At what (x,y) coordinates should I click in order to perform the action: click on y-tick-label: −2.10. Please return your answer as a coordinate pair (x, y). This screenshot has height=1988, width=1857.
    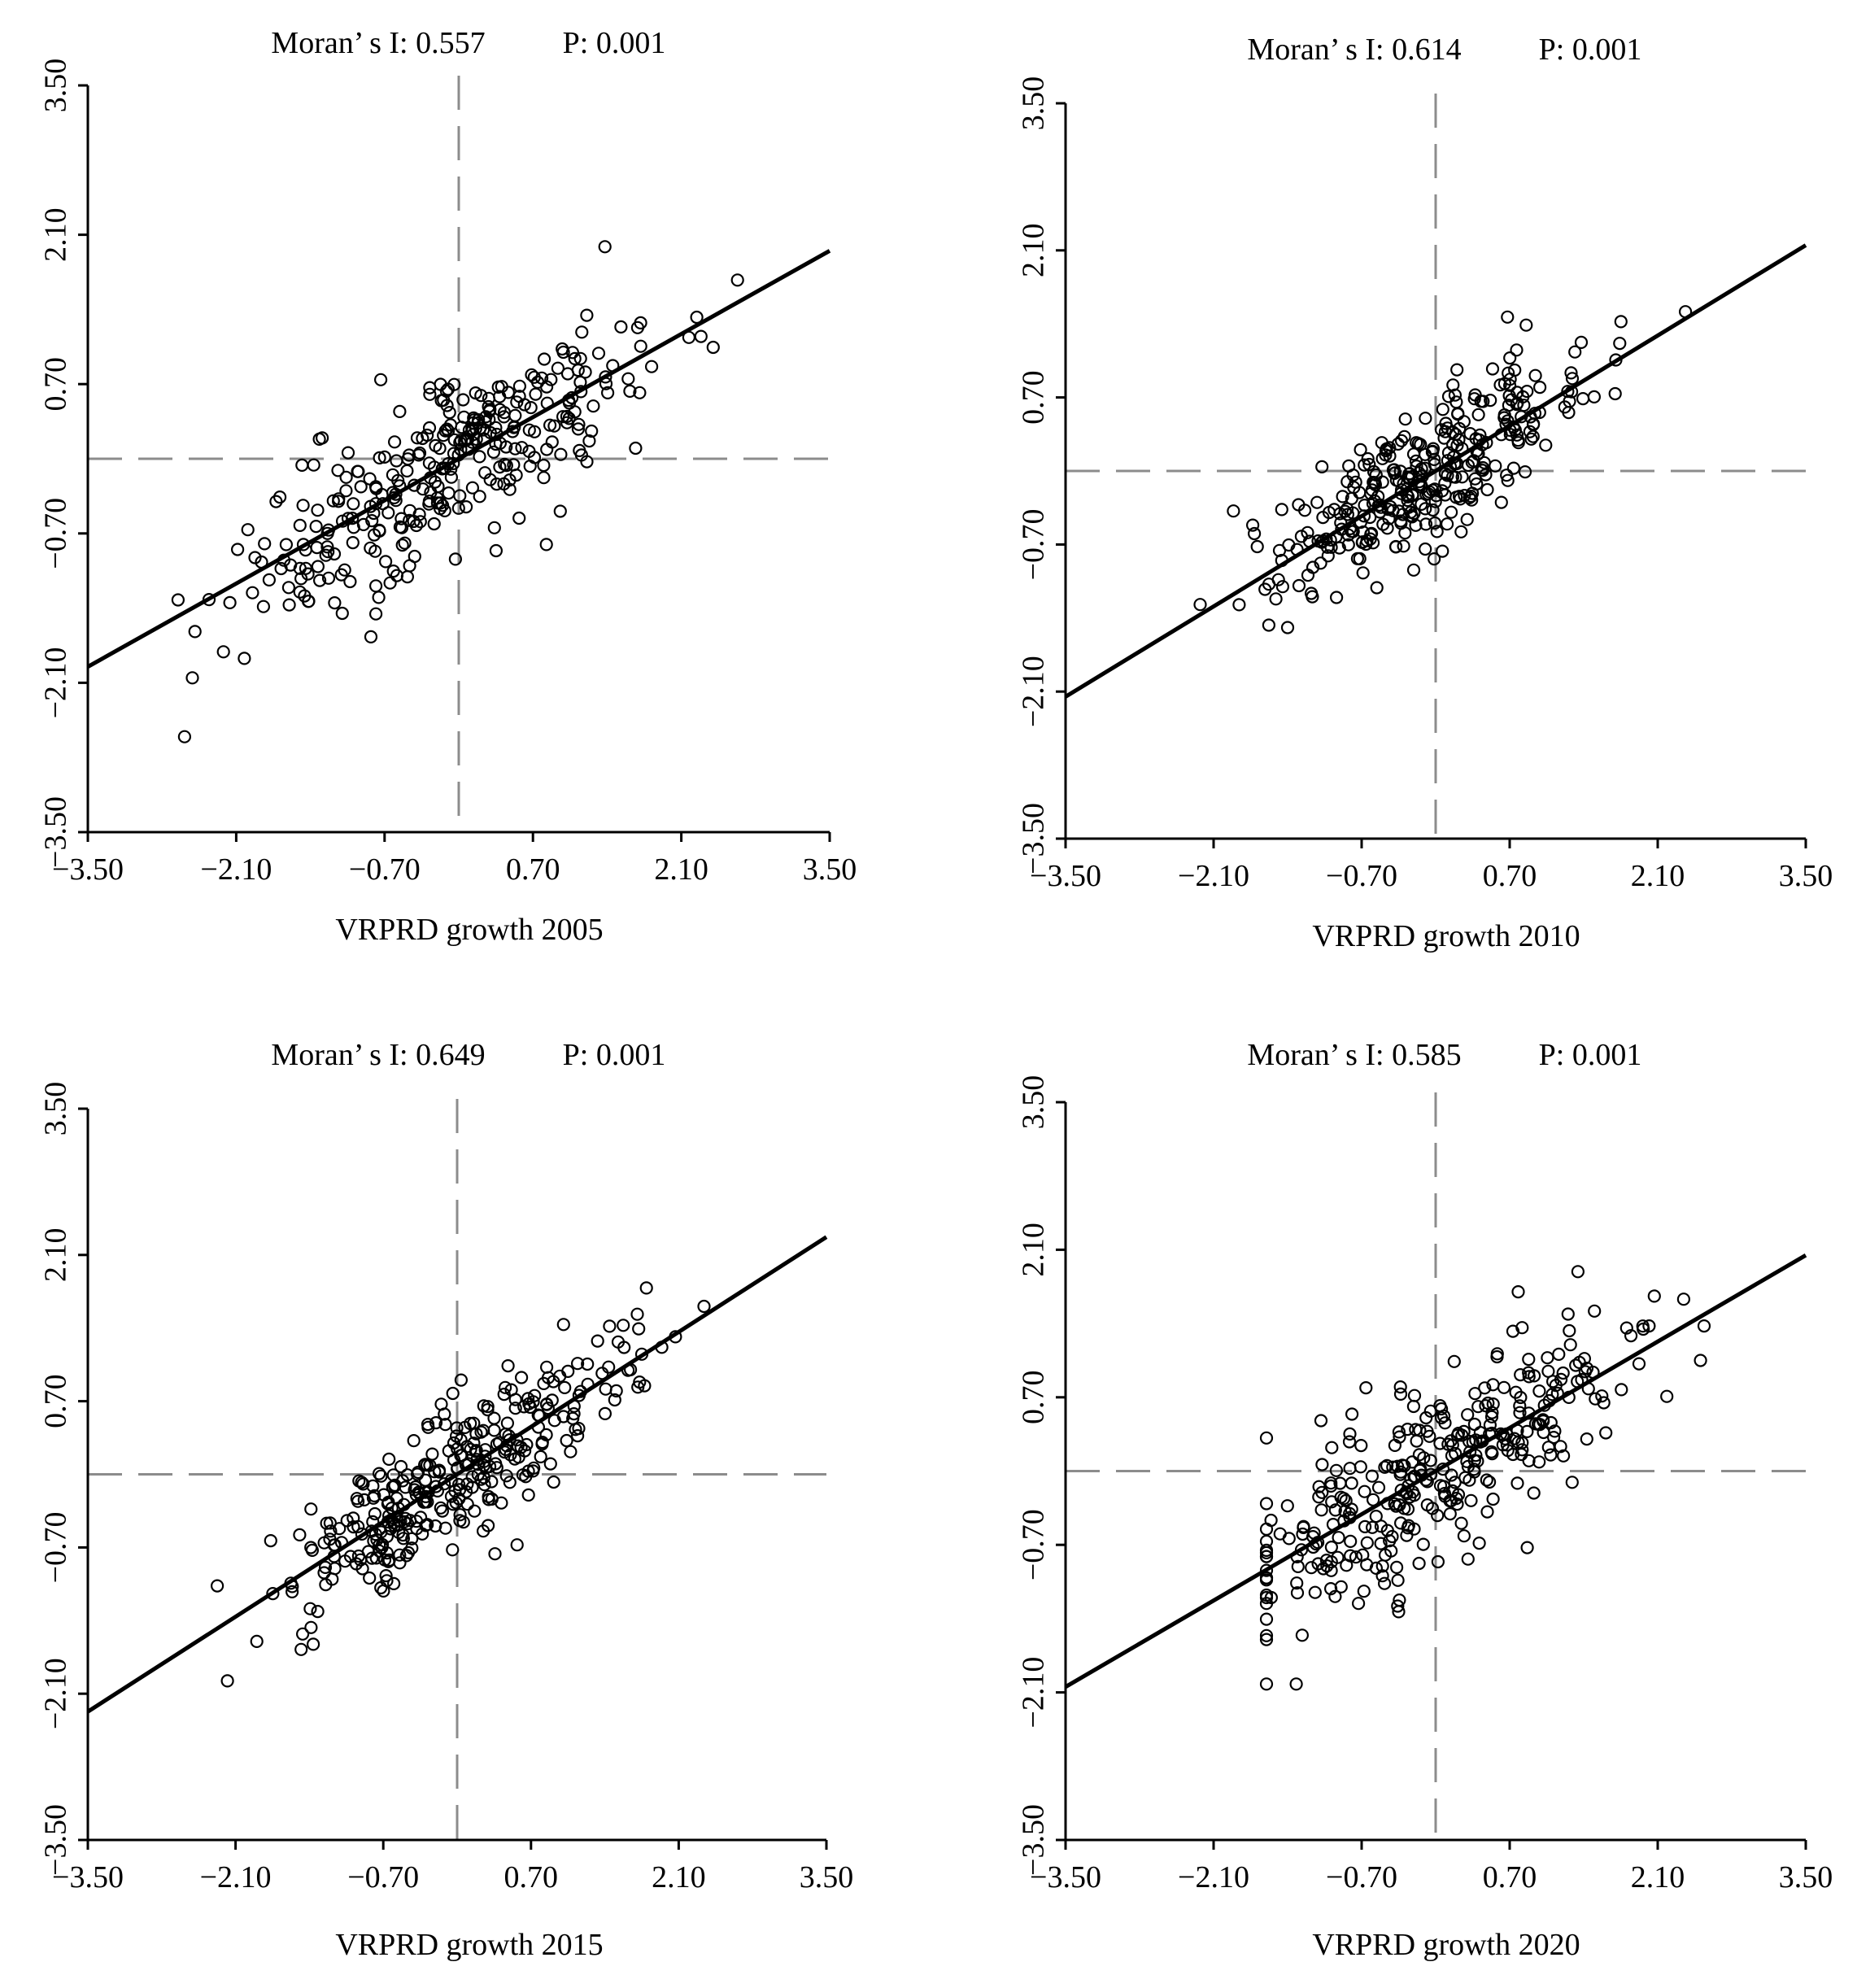
    Looking at the image, I should click on (1034, 691).